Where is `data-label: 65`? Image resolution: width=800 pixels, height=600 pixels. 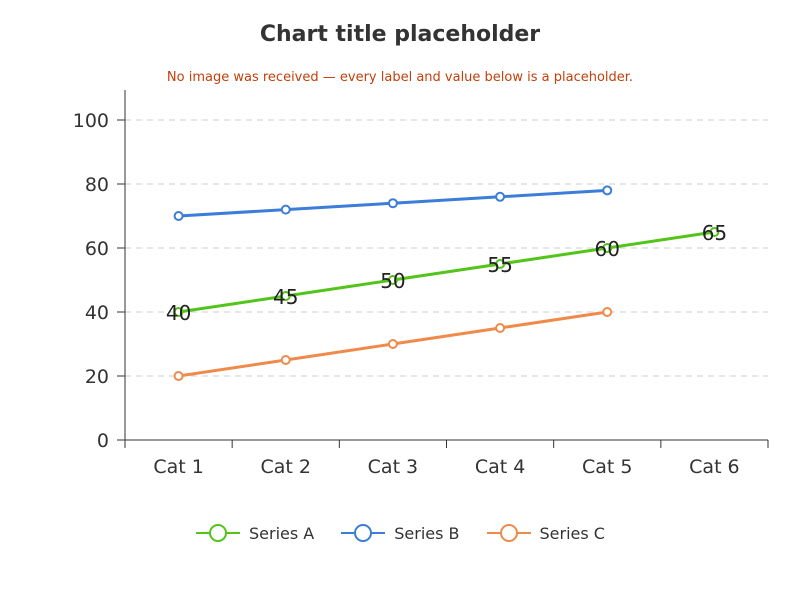 data-label: 65 is located at coordinates (714, 233).